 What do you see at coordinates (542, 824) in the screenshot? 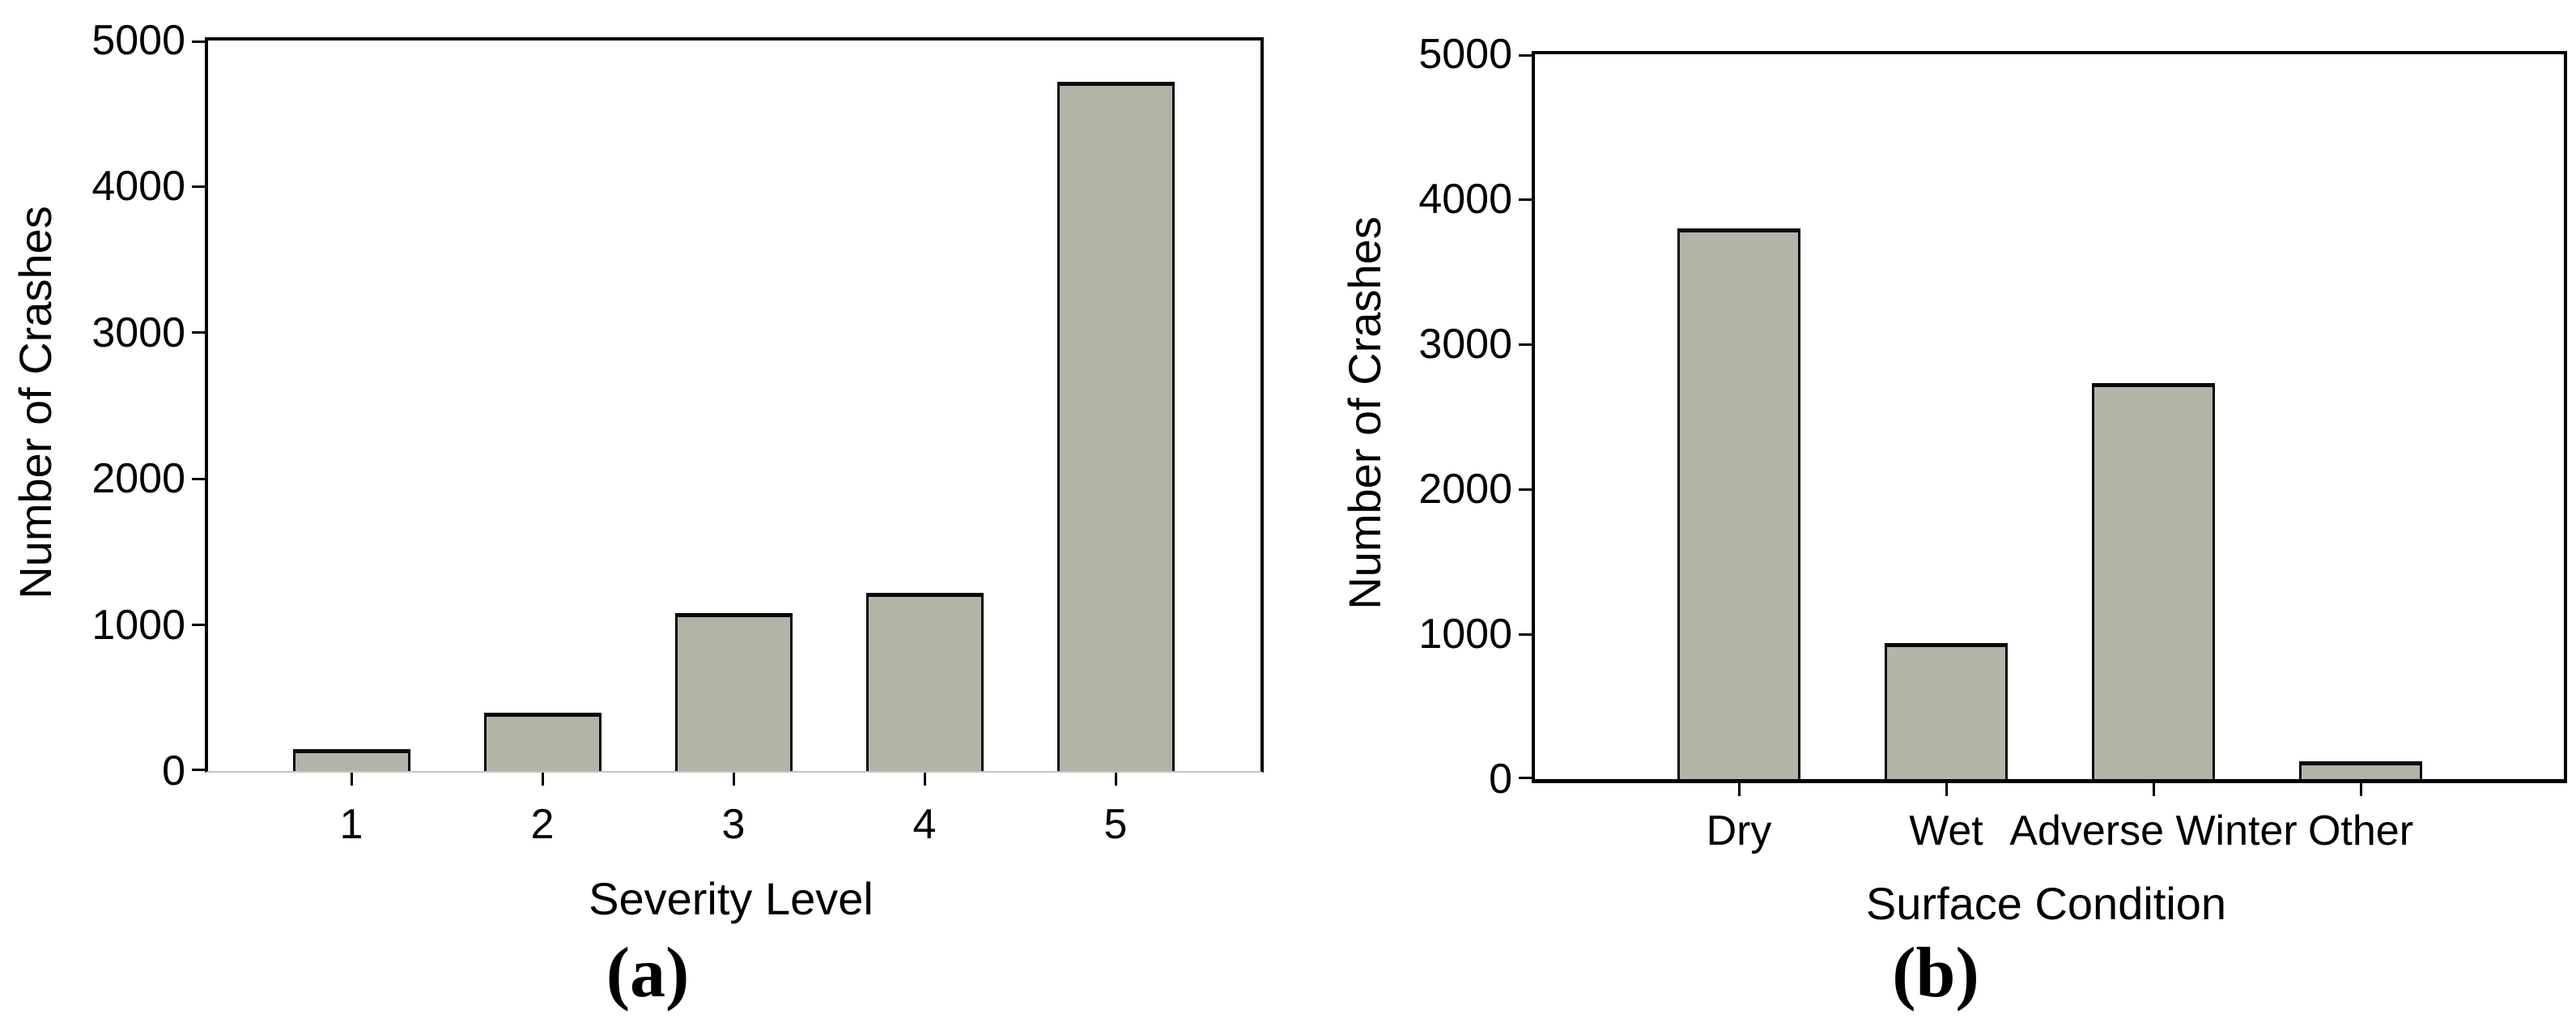
I see `x-tick-label: 2` at bounding box center [542, 824].